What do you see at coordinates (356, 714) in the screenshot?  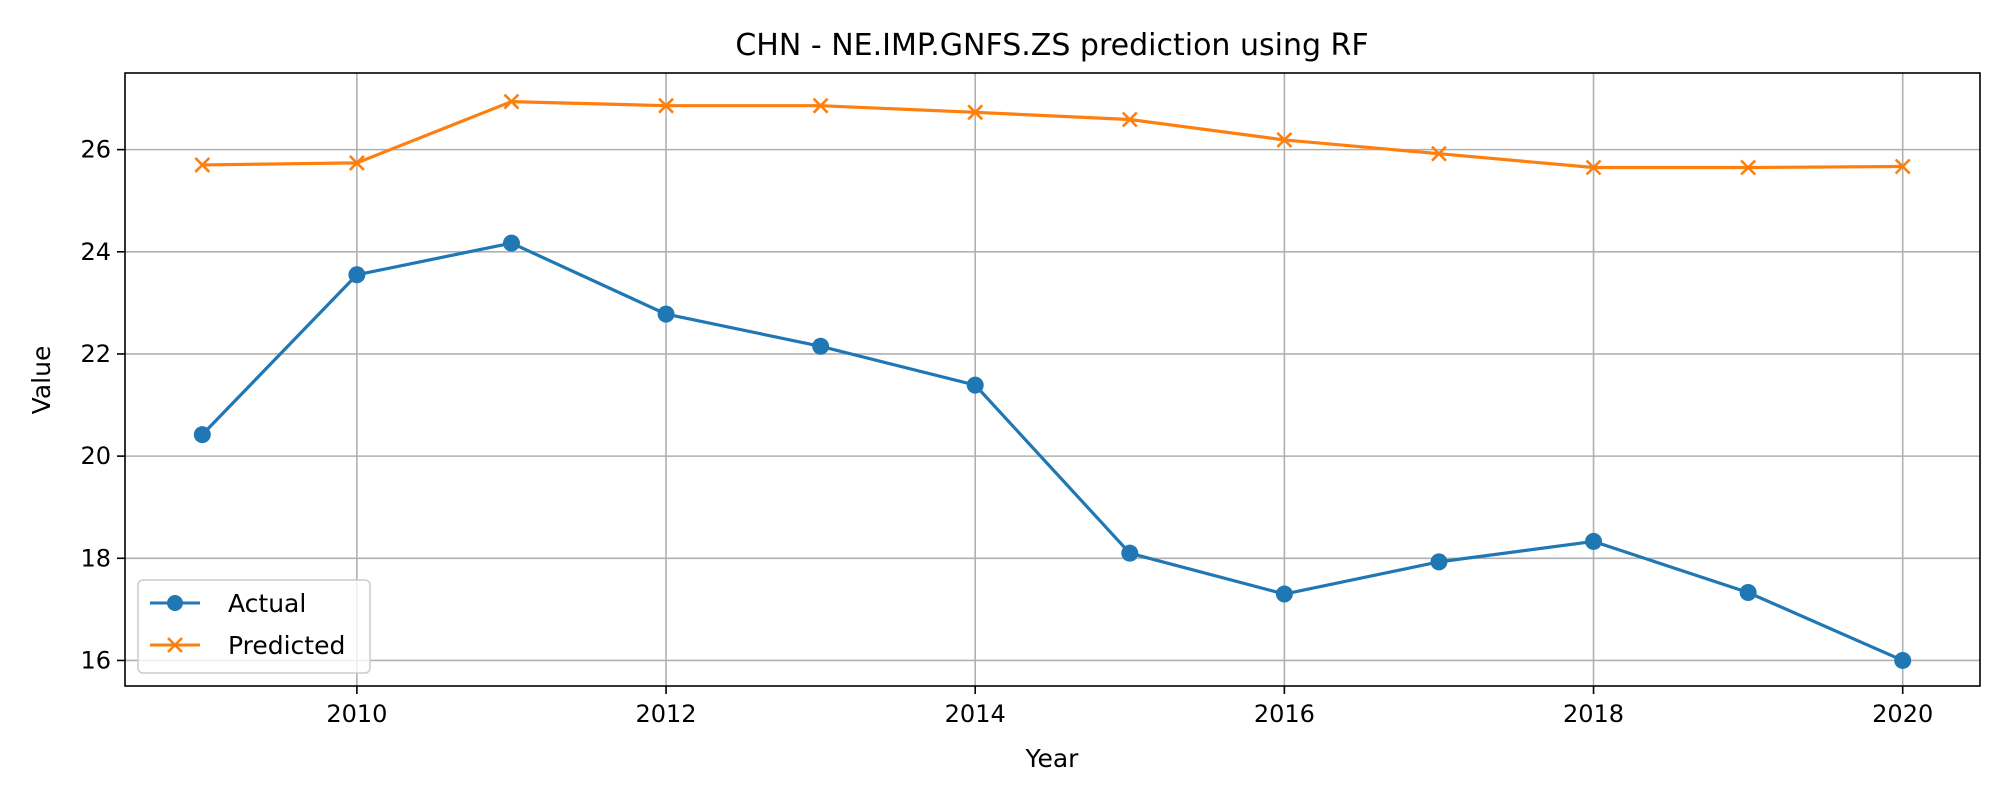 I see `x-tick-label: 2010` at bounding box center [356, 714].